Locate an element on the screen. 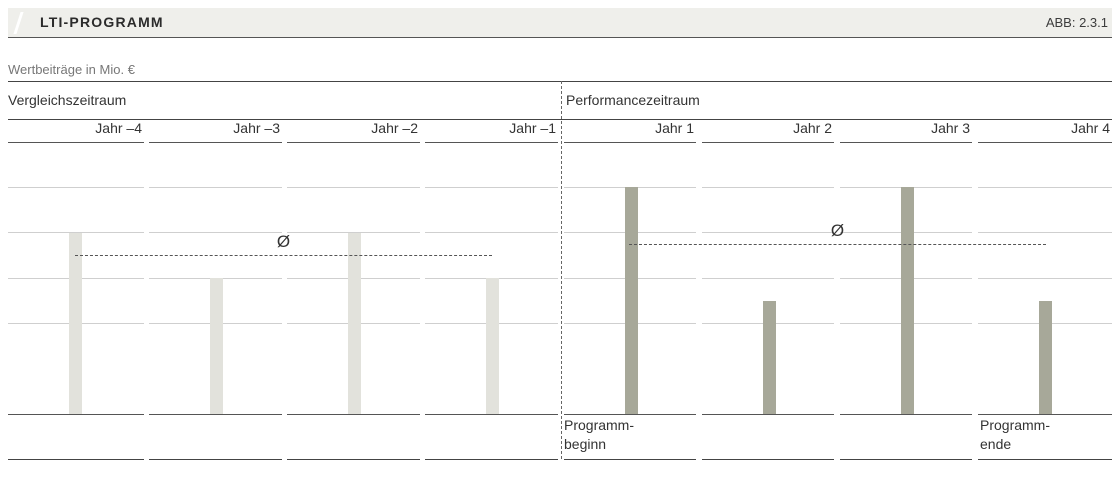 The image size is (1120, 488). program-end-note-line1: Programm- is located at coordinates (1015, 425).